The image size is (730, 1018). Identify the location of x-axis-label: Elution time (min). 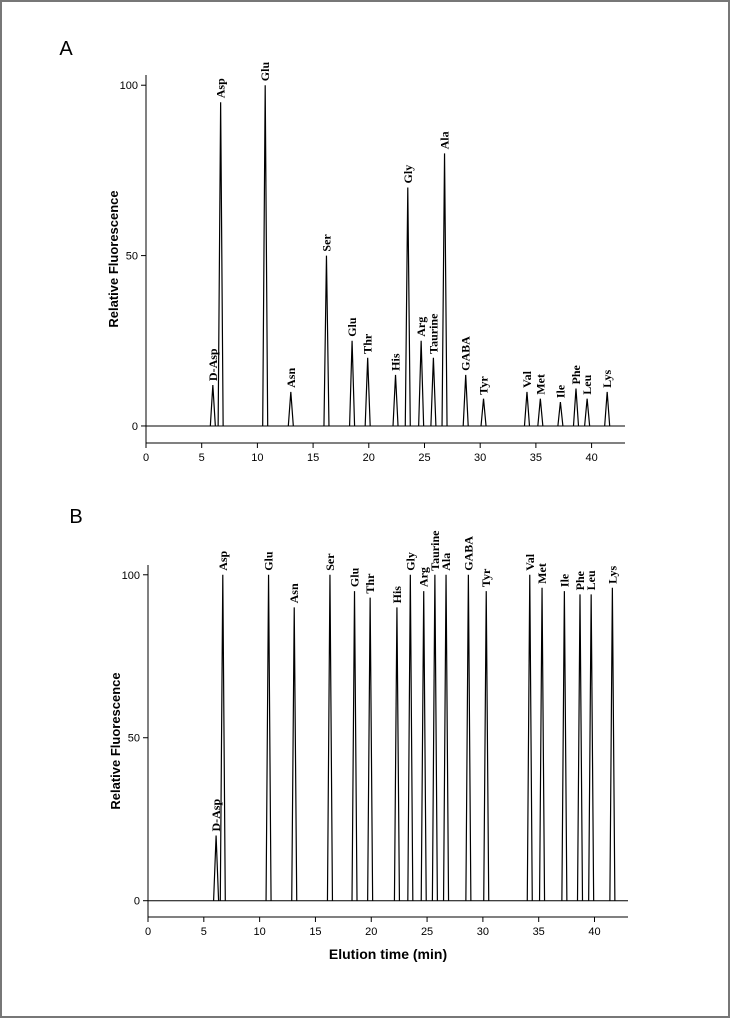
(388, 954).